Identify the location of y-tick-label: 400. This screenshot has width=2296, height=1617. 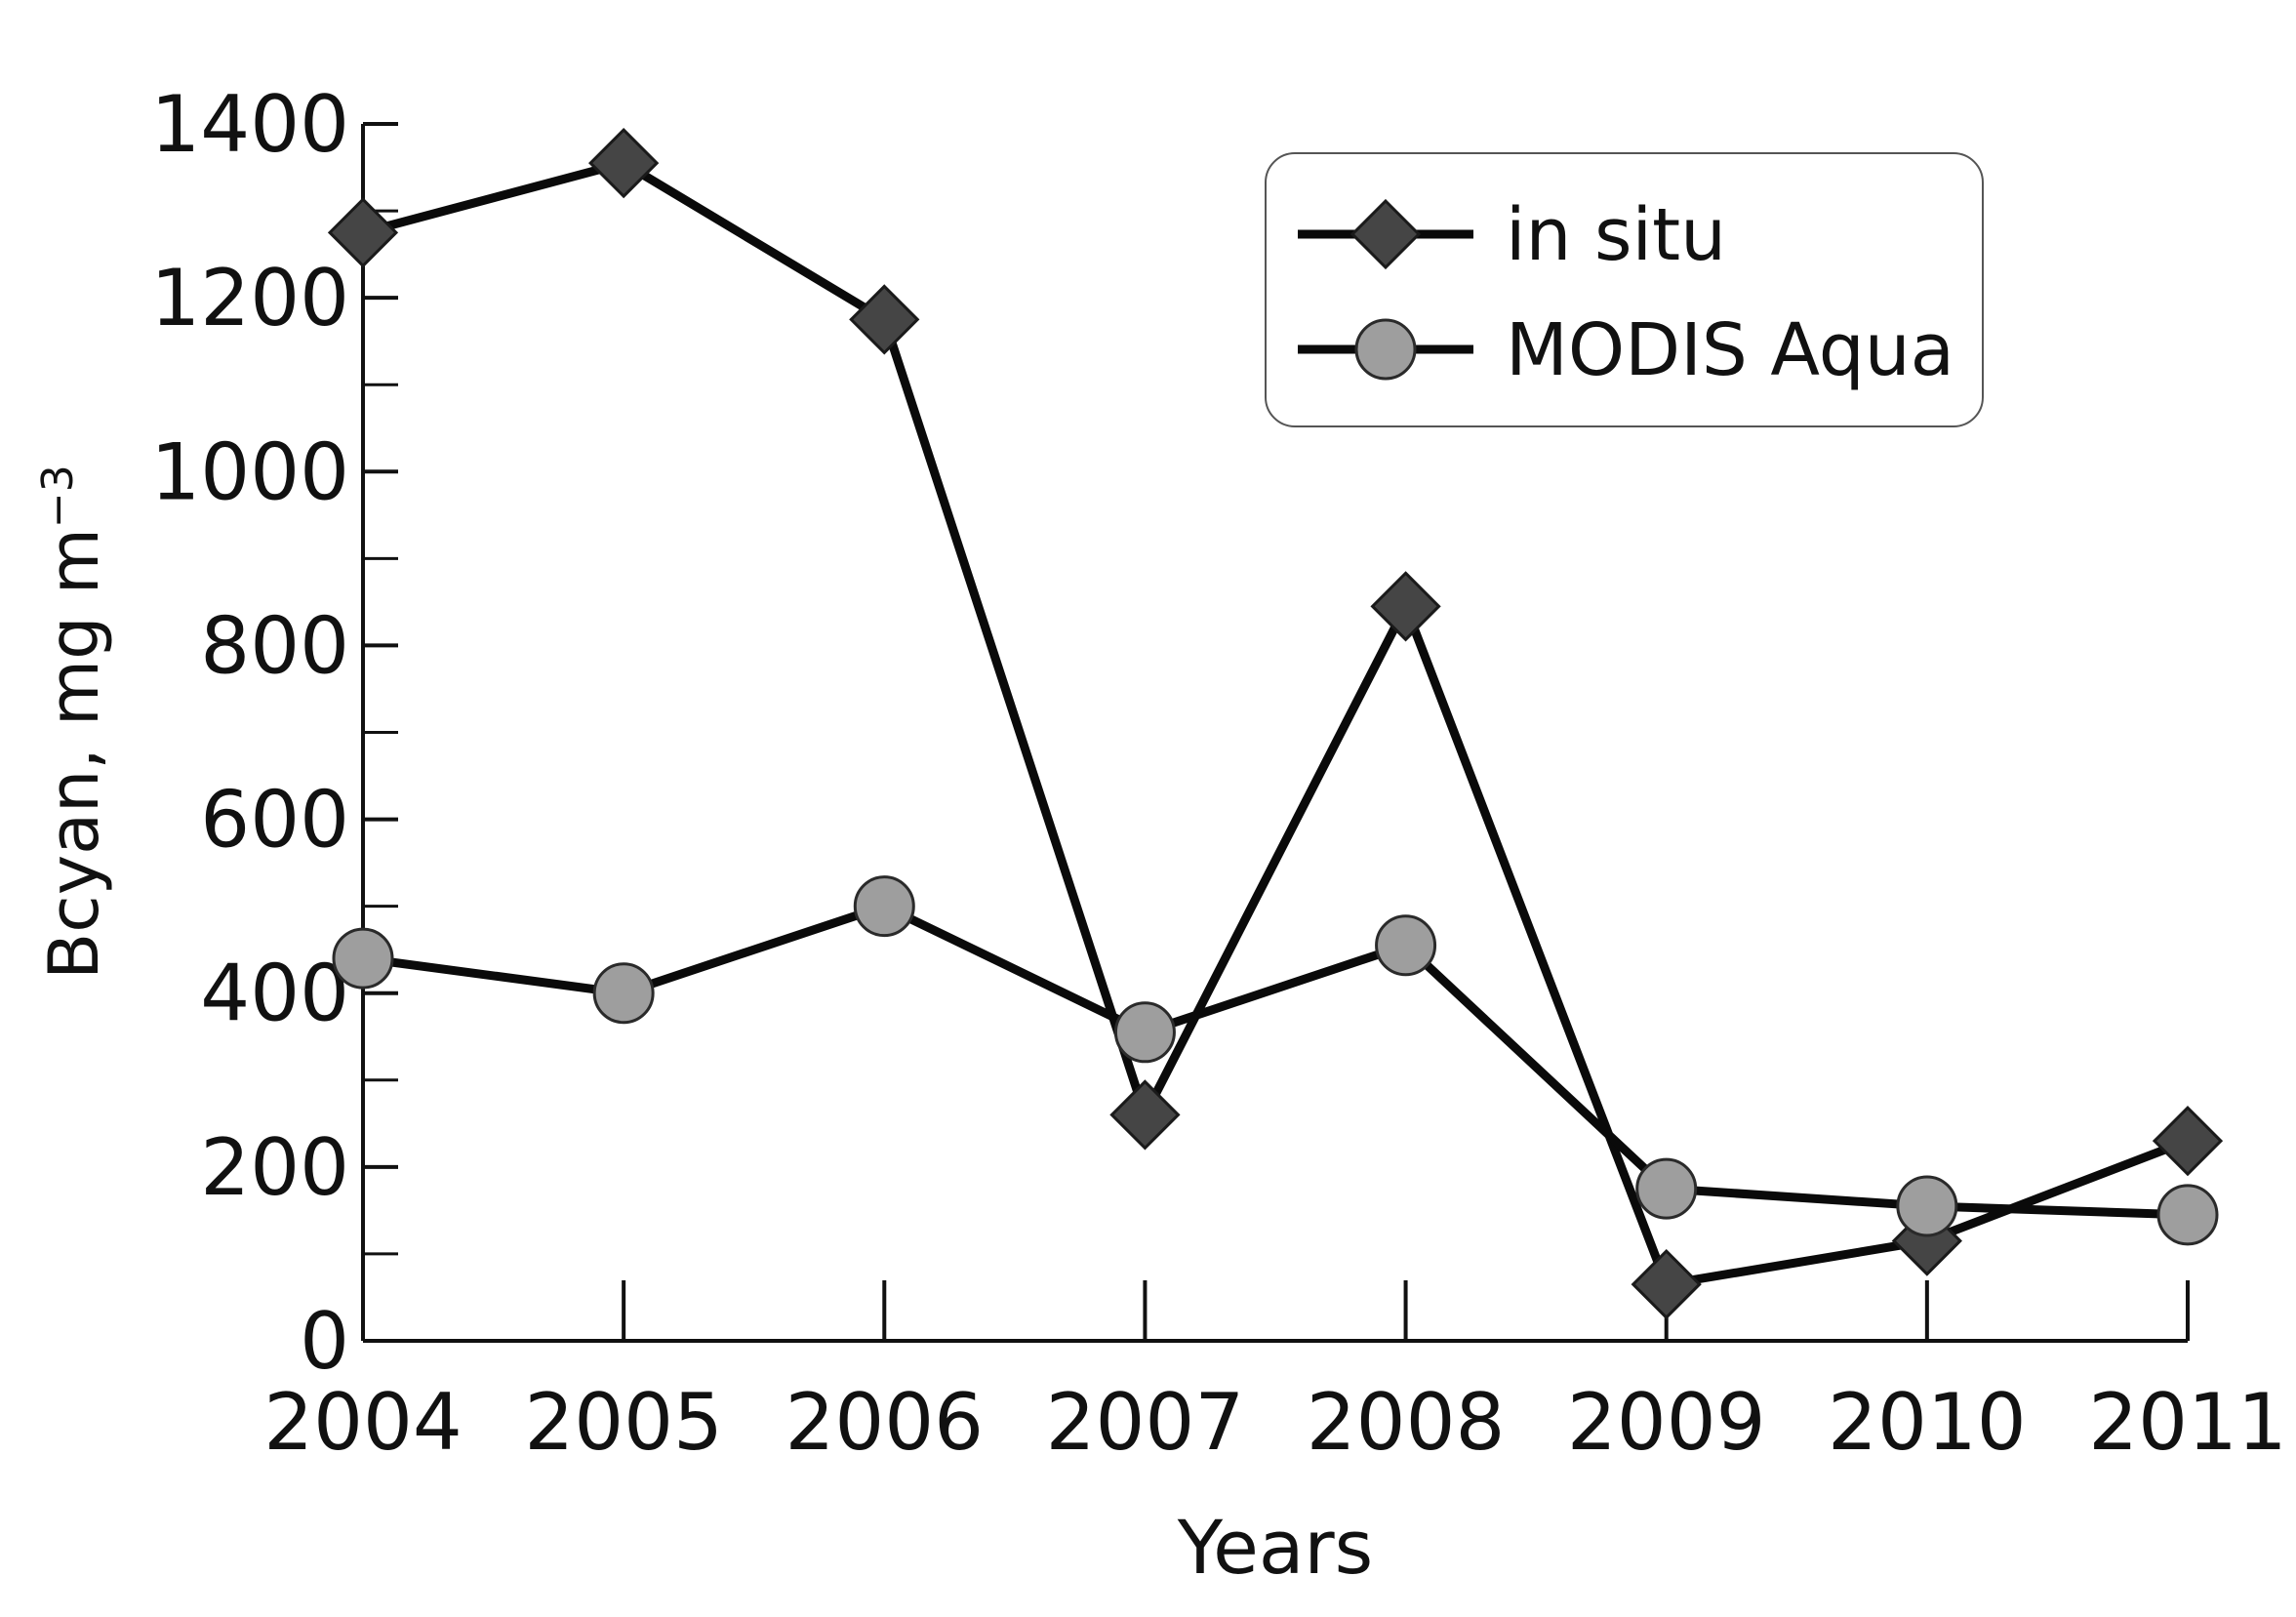
(274, 994).